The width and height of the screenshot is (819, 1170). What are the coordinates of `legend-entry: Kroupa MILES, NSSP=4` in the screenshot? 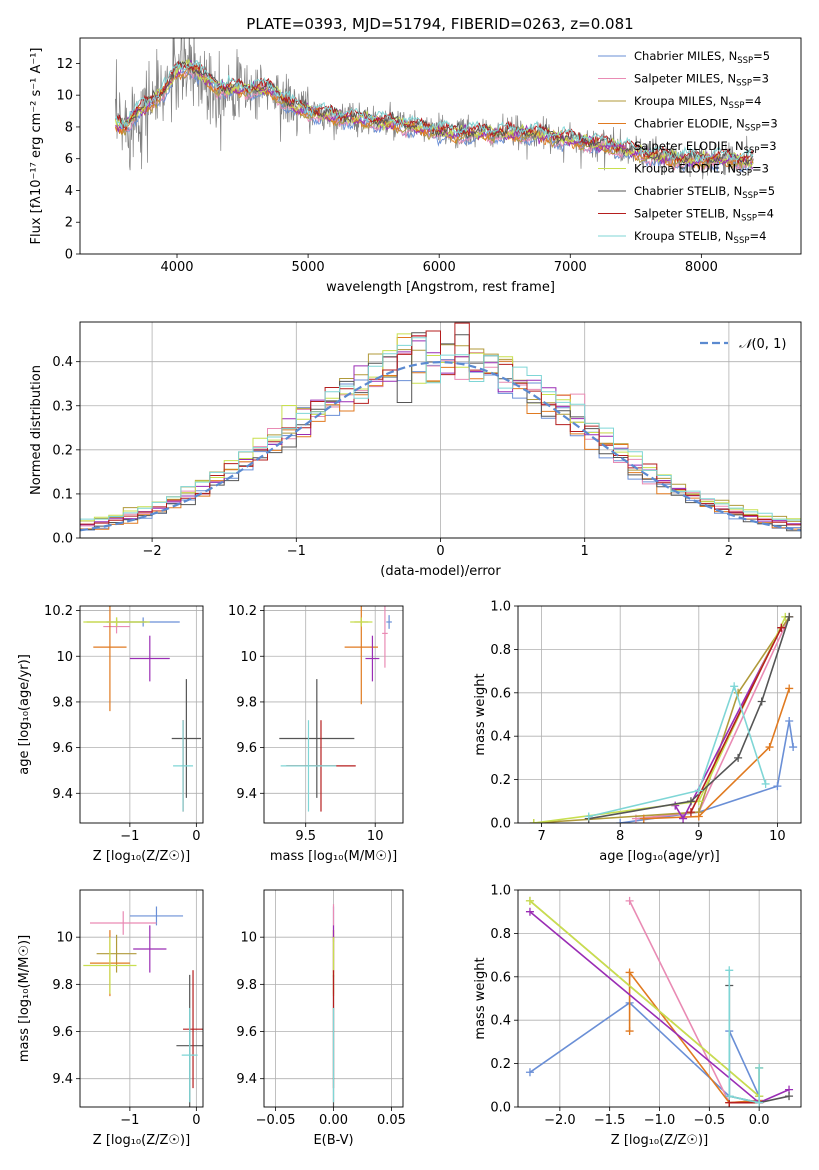 It's located at (697, 102).